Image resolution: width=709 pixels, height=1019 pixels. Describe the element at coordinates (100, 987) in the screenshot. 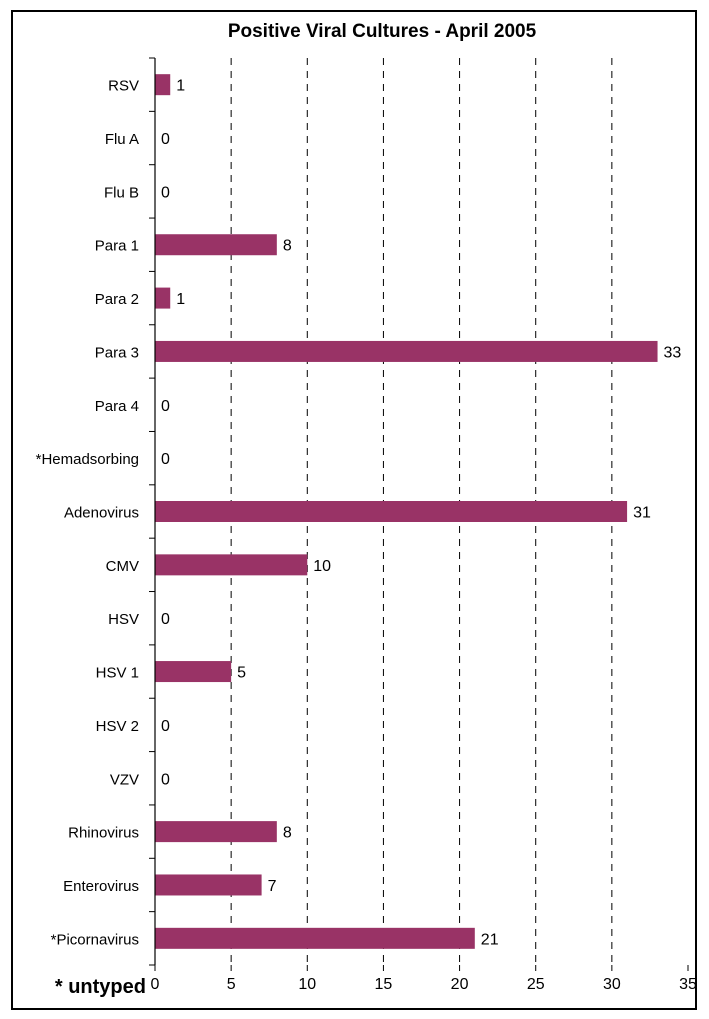

I see `footnote: * untyped` at that location.